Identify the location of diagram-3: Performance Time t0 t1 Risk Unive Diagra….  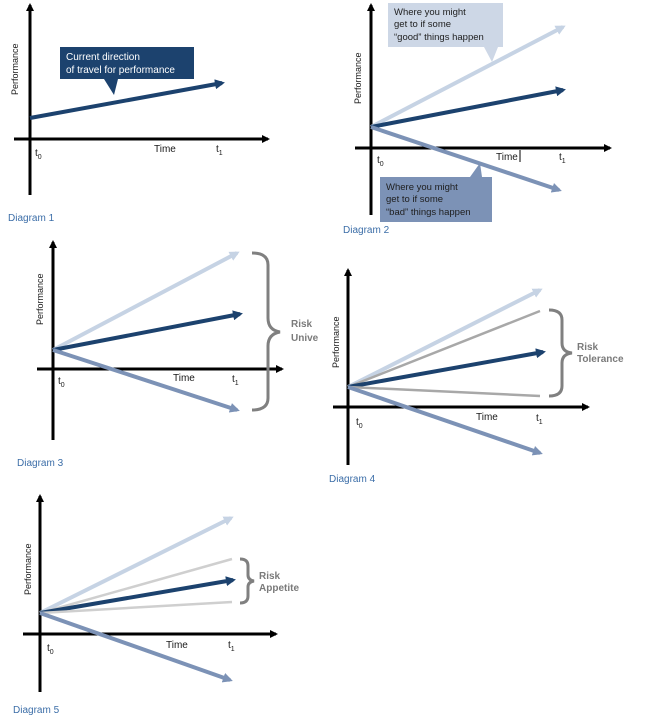
(168, 354).